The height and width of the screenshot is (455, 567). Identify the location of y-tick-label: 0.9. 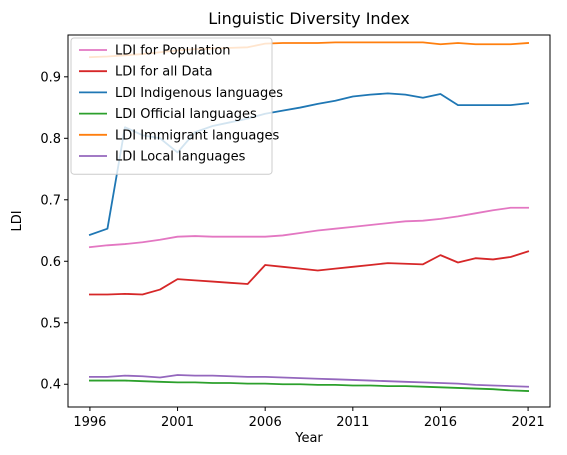
(50, 77).